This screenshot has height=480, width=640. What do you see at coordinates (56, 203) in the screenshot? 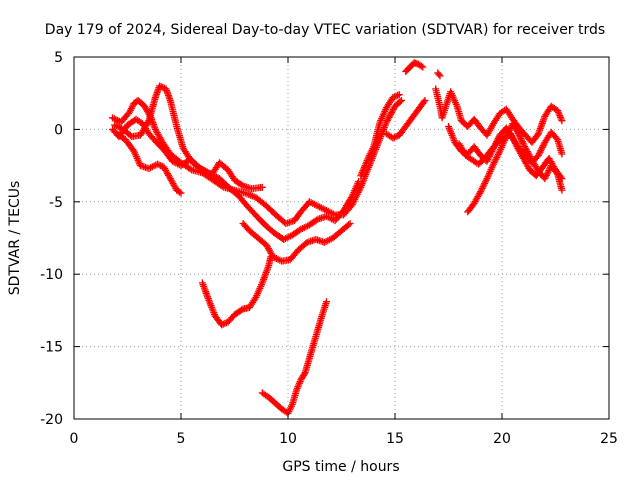
I see `y-tick-label: -5` at bounding box center [56, 203].